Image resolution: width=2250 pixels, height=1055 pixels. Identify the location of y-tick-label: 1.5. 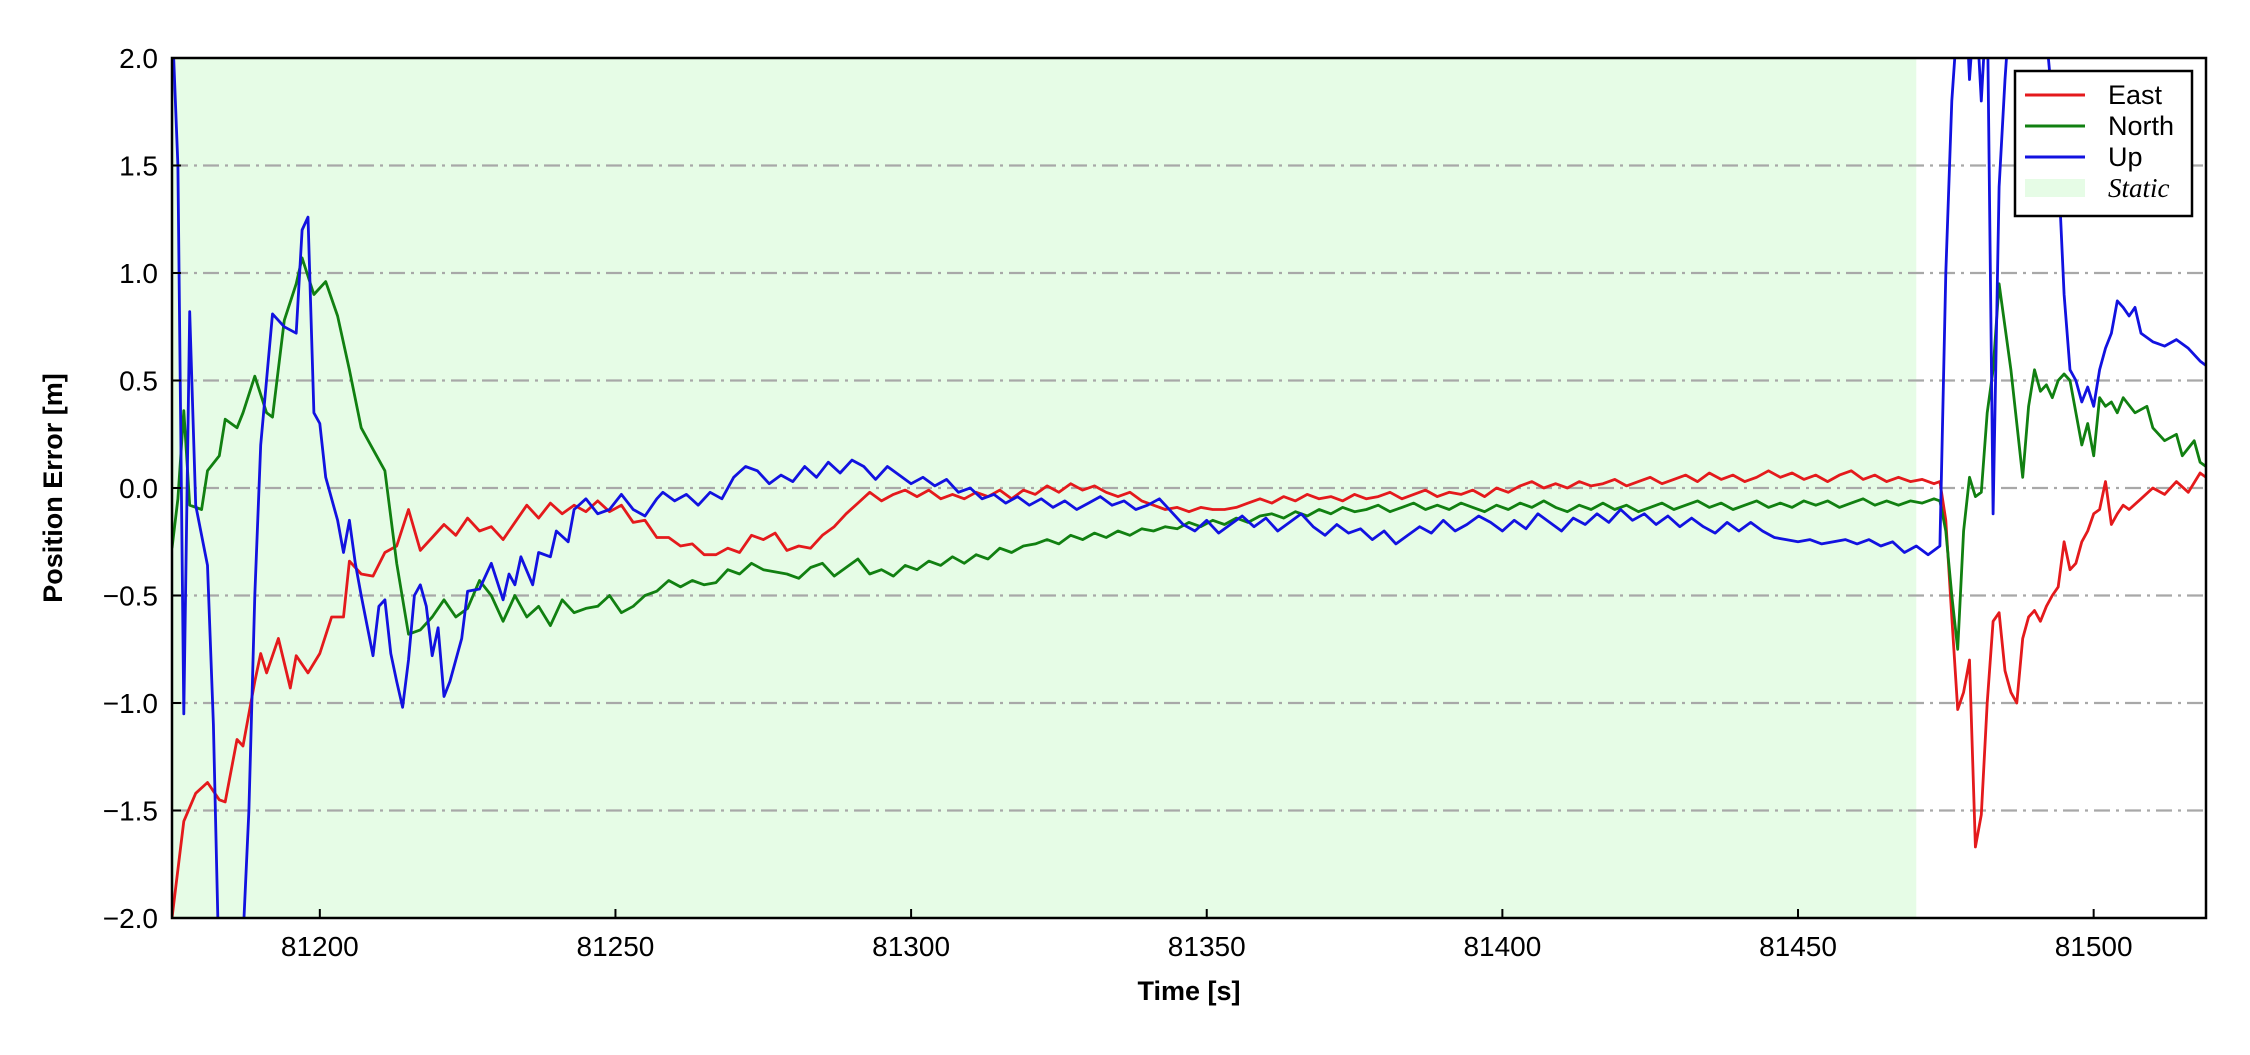
(138, 166).